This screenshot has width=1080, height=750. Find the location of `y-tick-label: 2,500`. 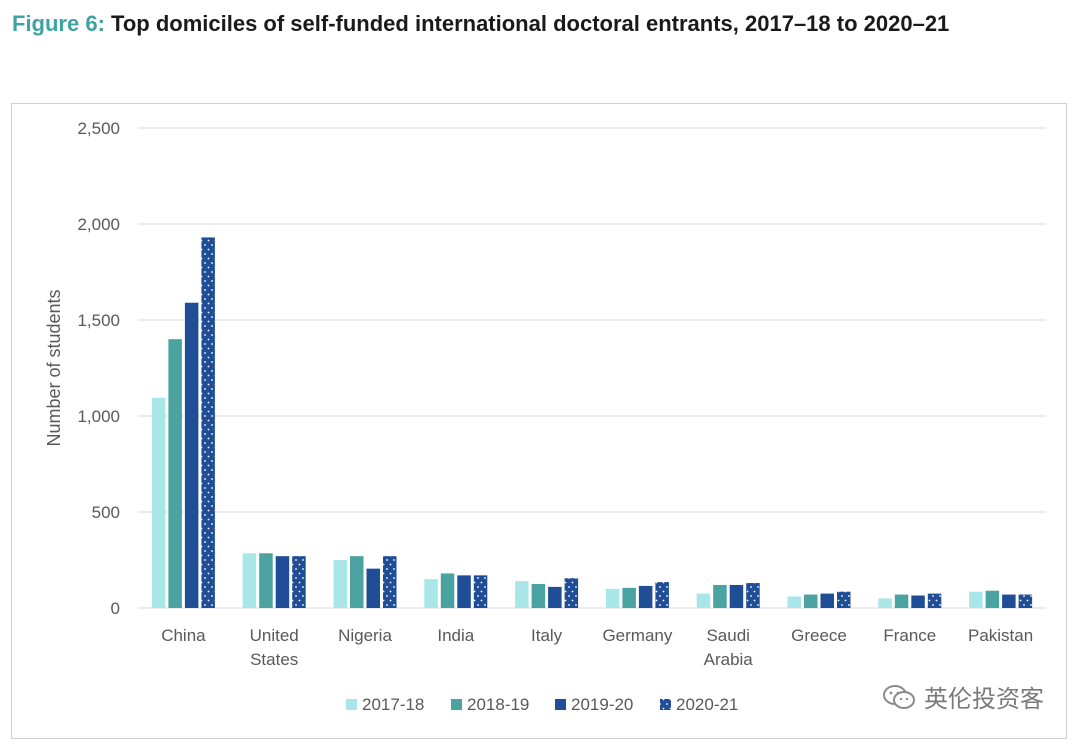

y-tick-label: 2,500 is located at coordinates (98, 128).